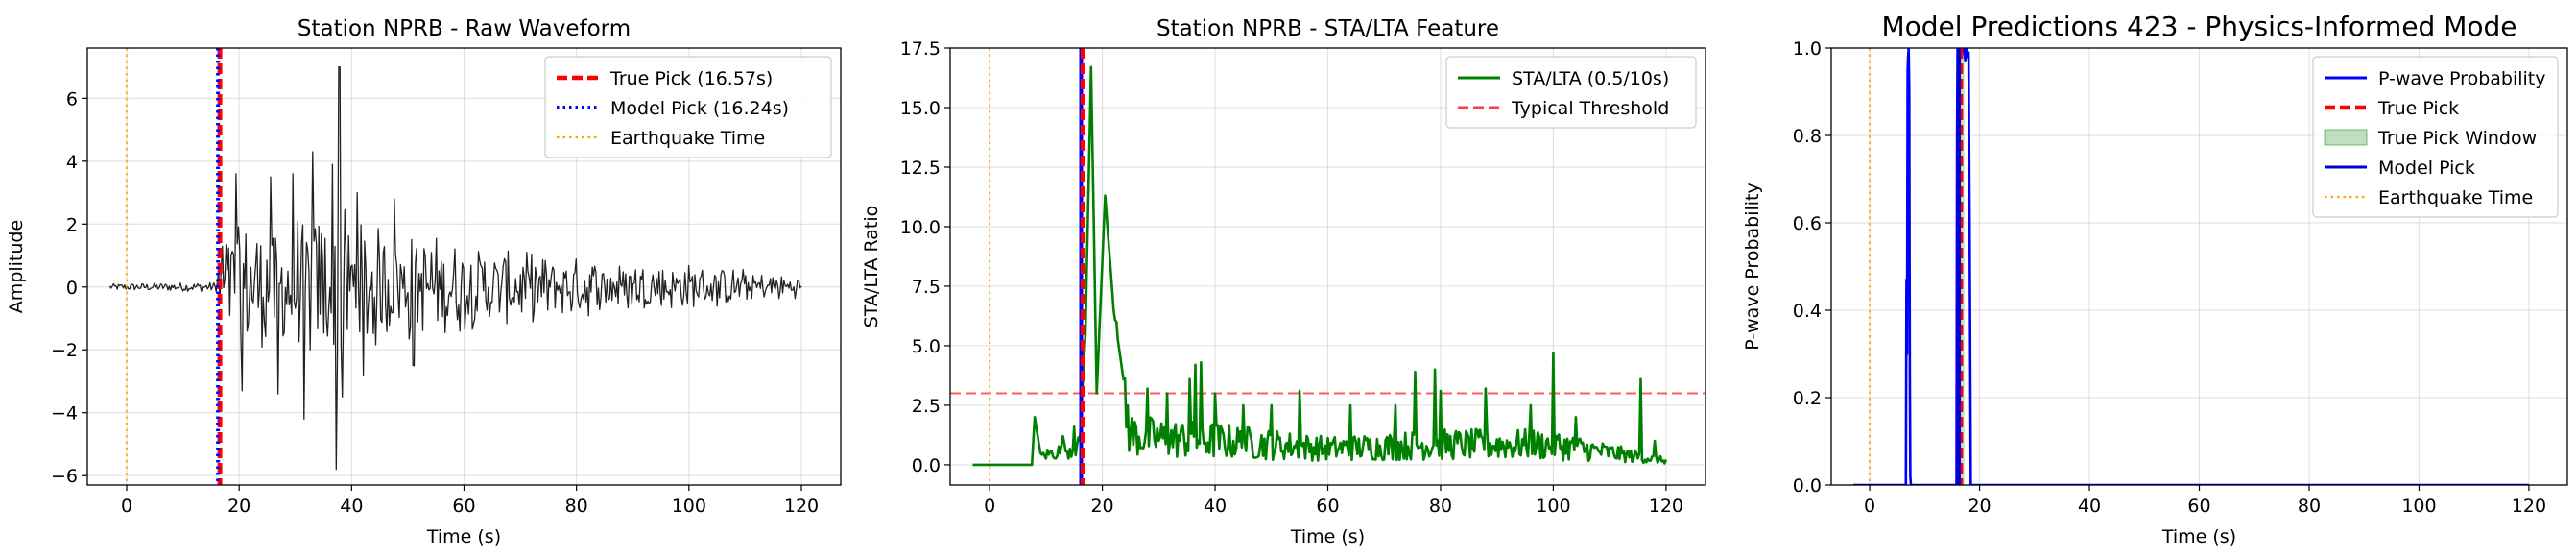  Describe the element at coordinates (16, 266) in the screenshot. I see `y-axis-label: Amplitude` at that location.